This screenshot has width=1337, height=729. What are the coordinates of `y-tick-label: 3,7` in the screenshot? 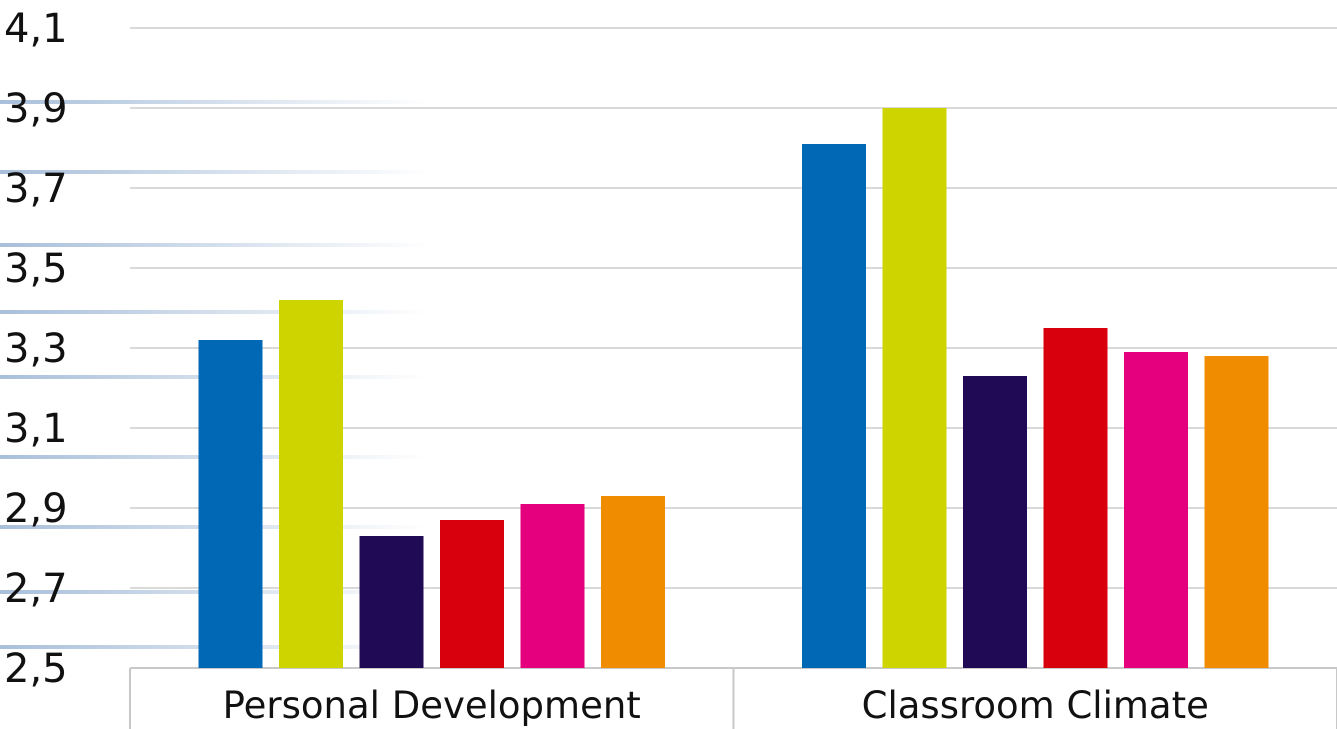 It's located at (36, 189).